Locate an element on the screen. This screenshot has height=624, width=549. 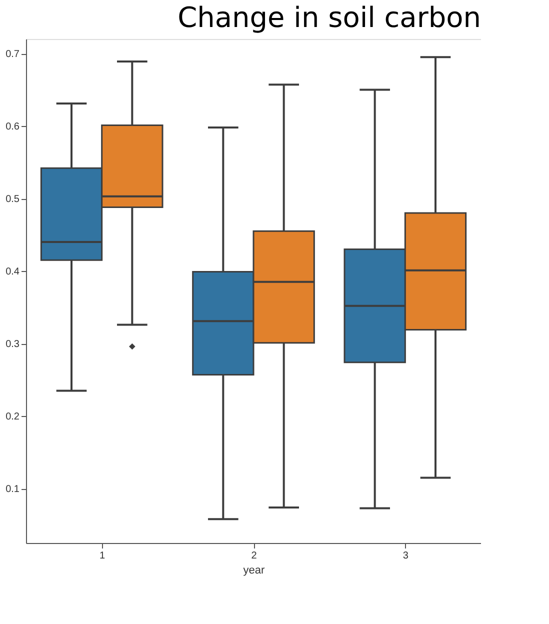
x-tick-label: 3 is located at coordinates (405, 556).